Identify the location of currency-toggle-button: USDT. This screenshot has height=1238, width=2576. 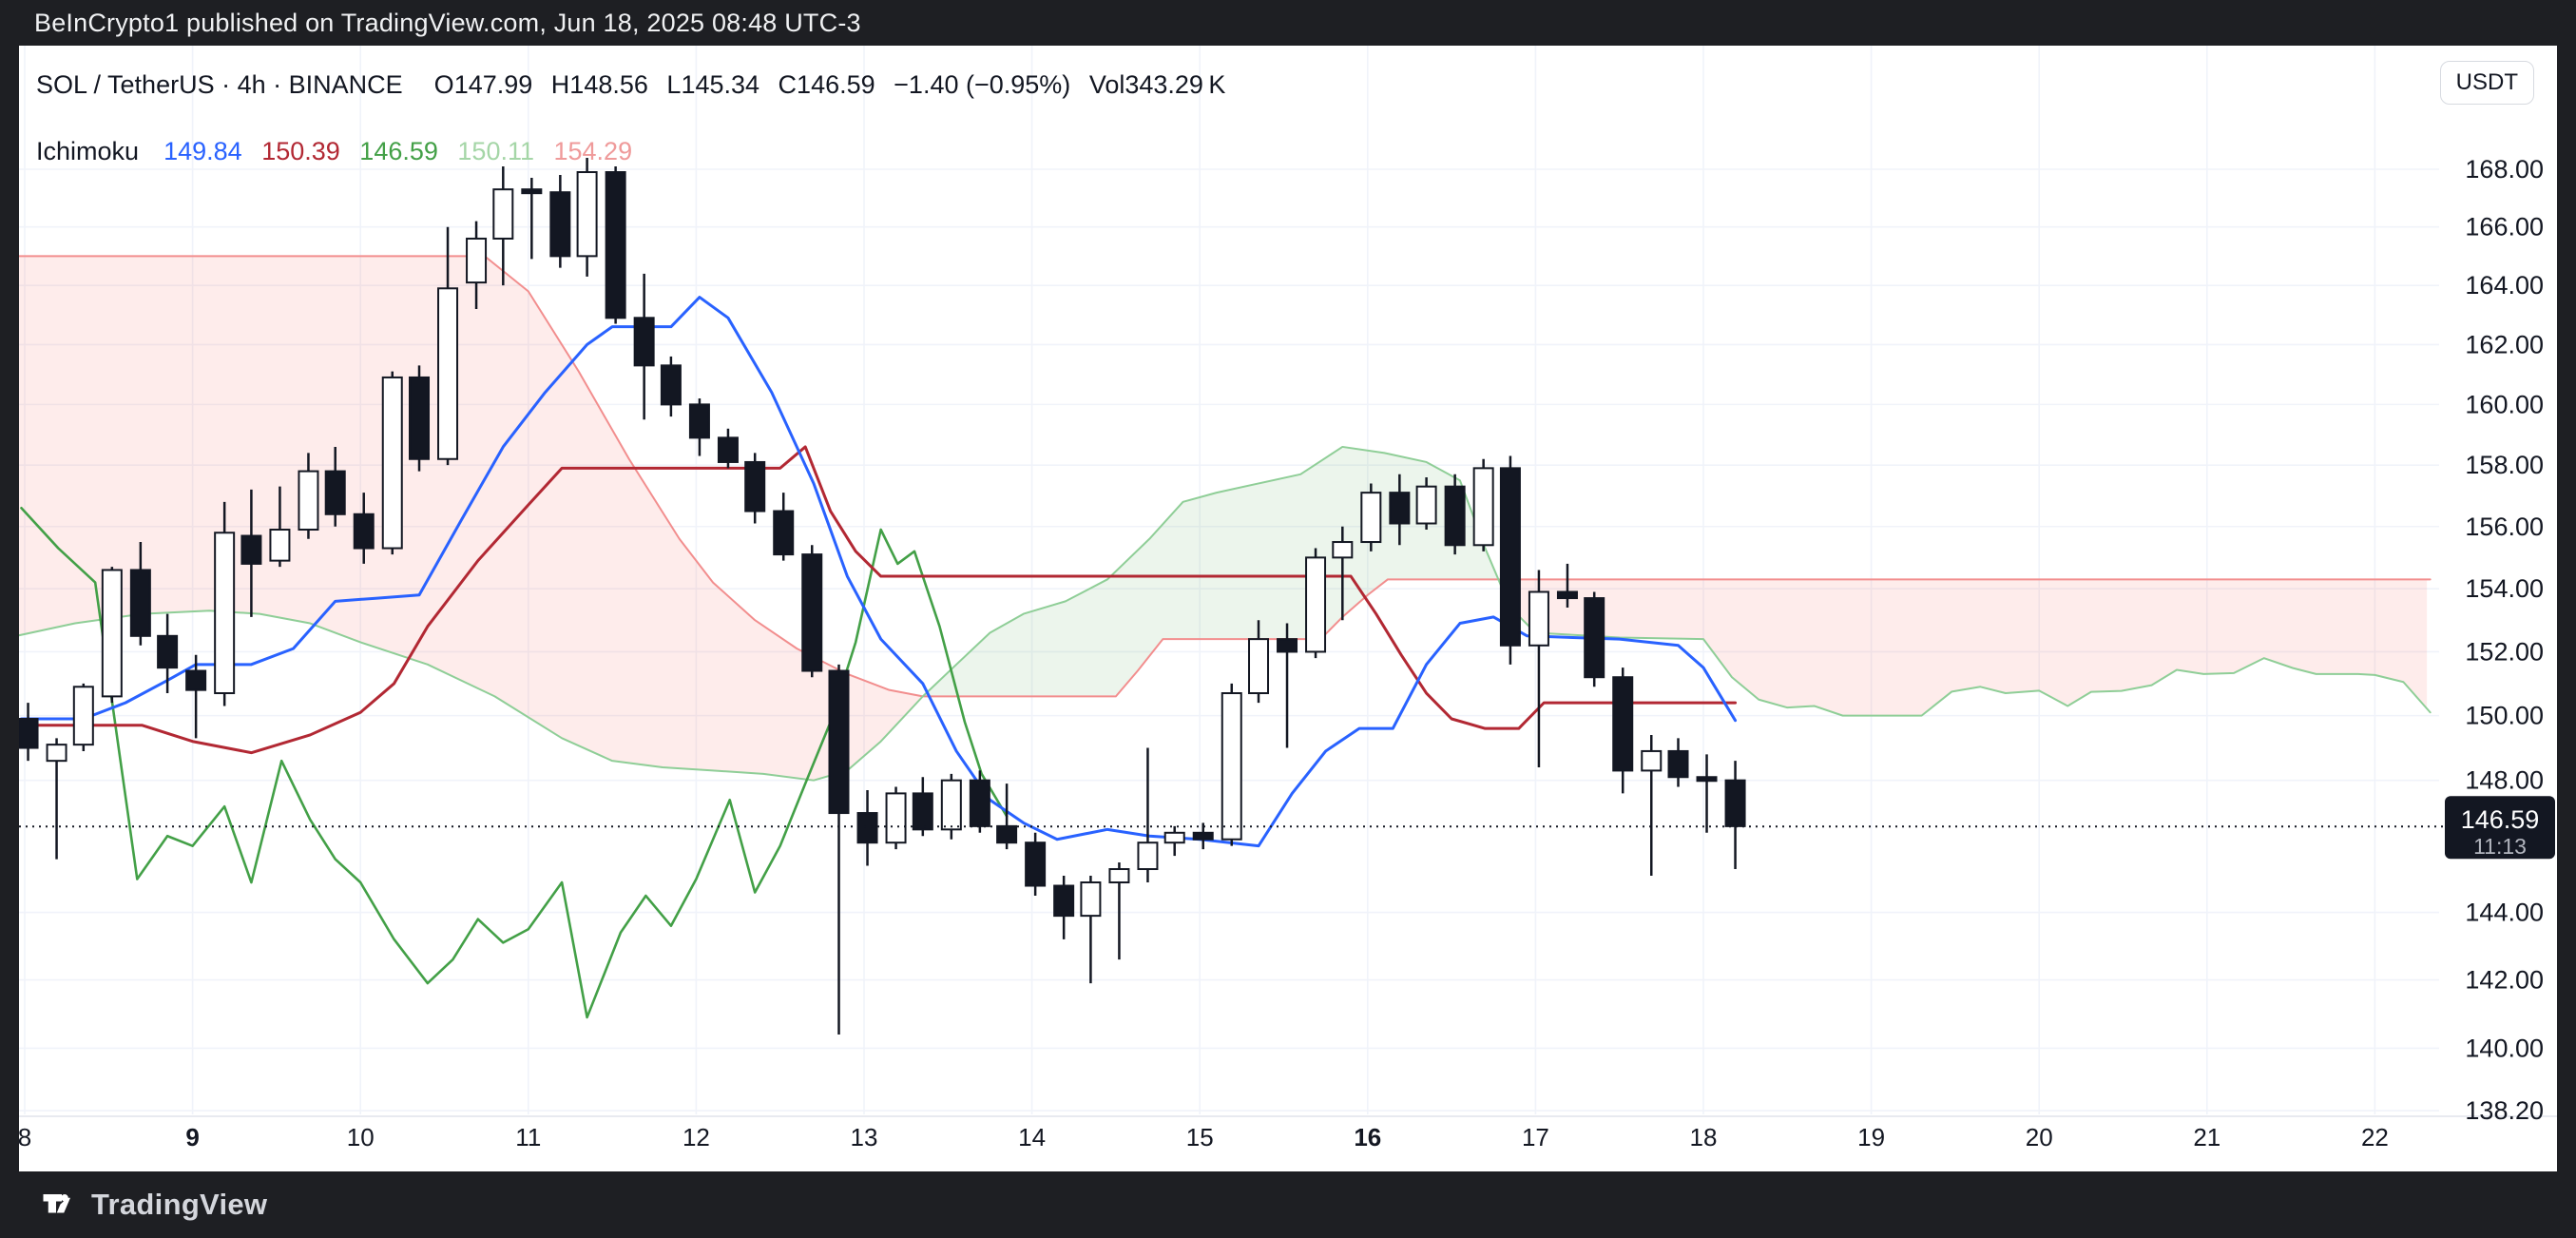
(2486, 83).